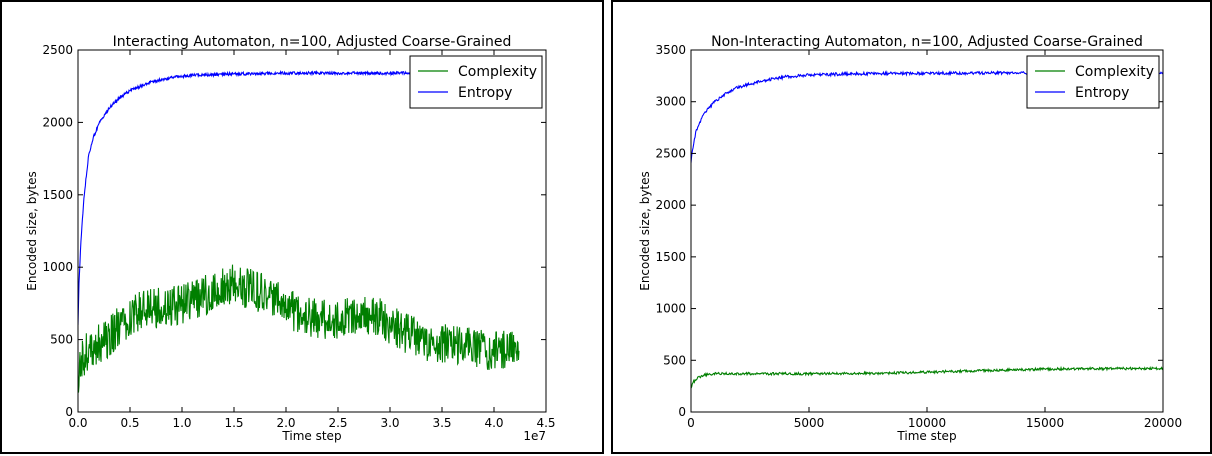  What do you see at coordinates (233, 423) in the screenshot?
I see `x-tick-label: 1.5` at bounding box center [233, 423].